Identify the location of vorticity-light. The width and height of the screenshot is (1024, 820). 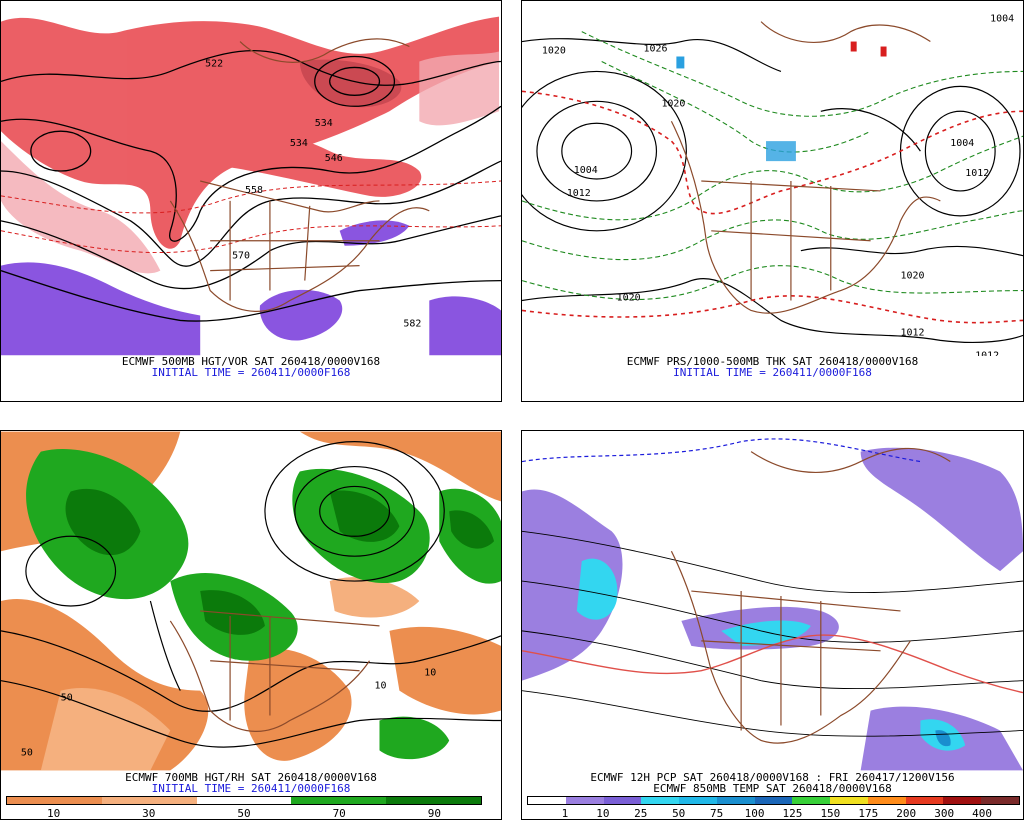
(250, 162).